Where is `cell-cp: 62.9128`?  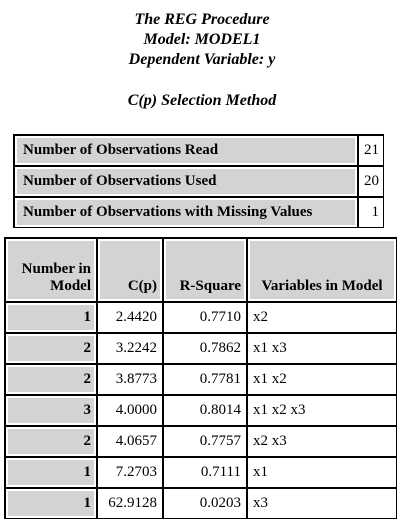 cell-cp: 62.9128 is located at coordinates (130, 503).